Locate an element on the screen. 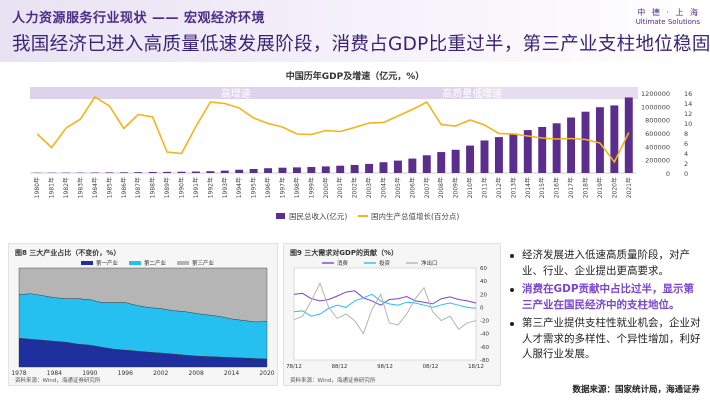  x-tick-label: 1983年 is located at coordinates (81, 187).